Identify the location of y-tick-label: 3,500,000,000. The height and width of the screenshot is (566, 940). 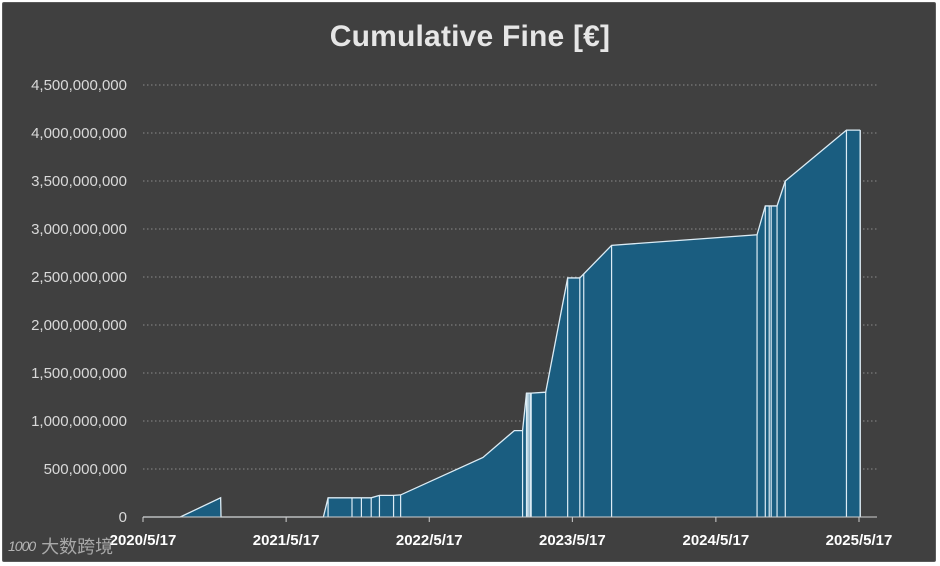
(79, 181).